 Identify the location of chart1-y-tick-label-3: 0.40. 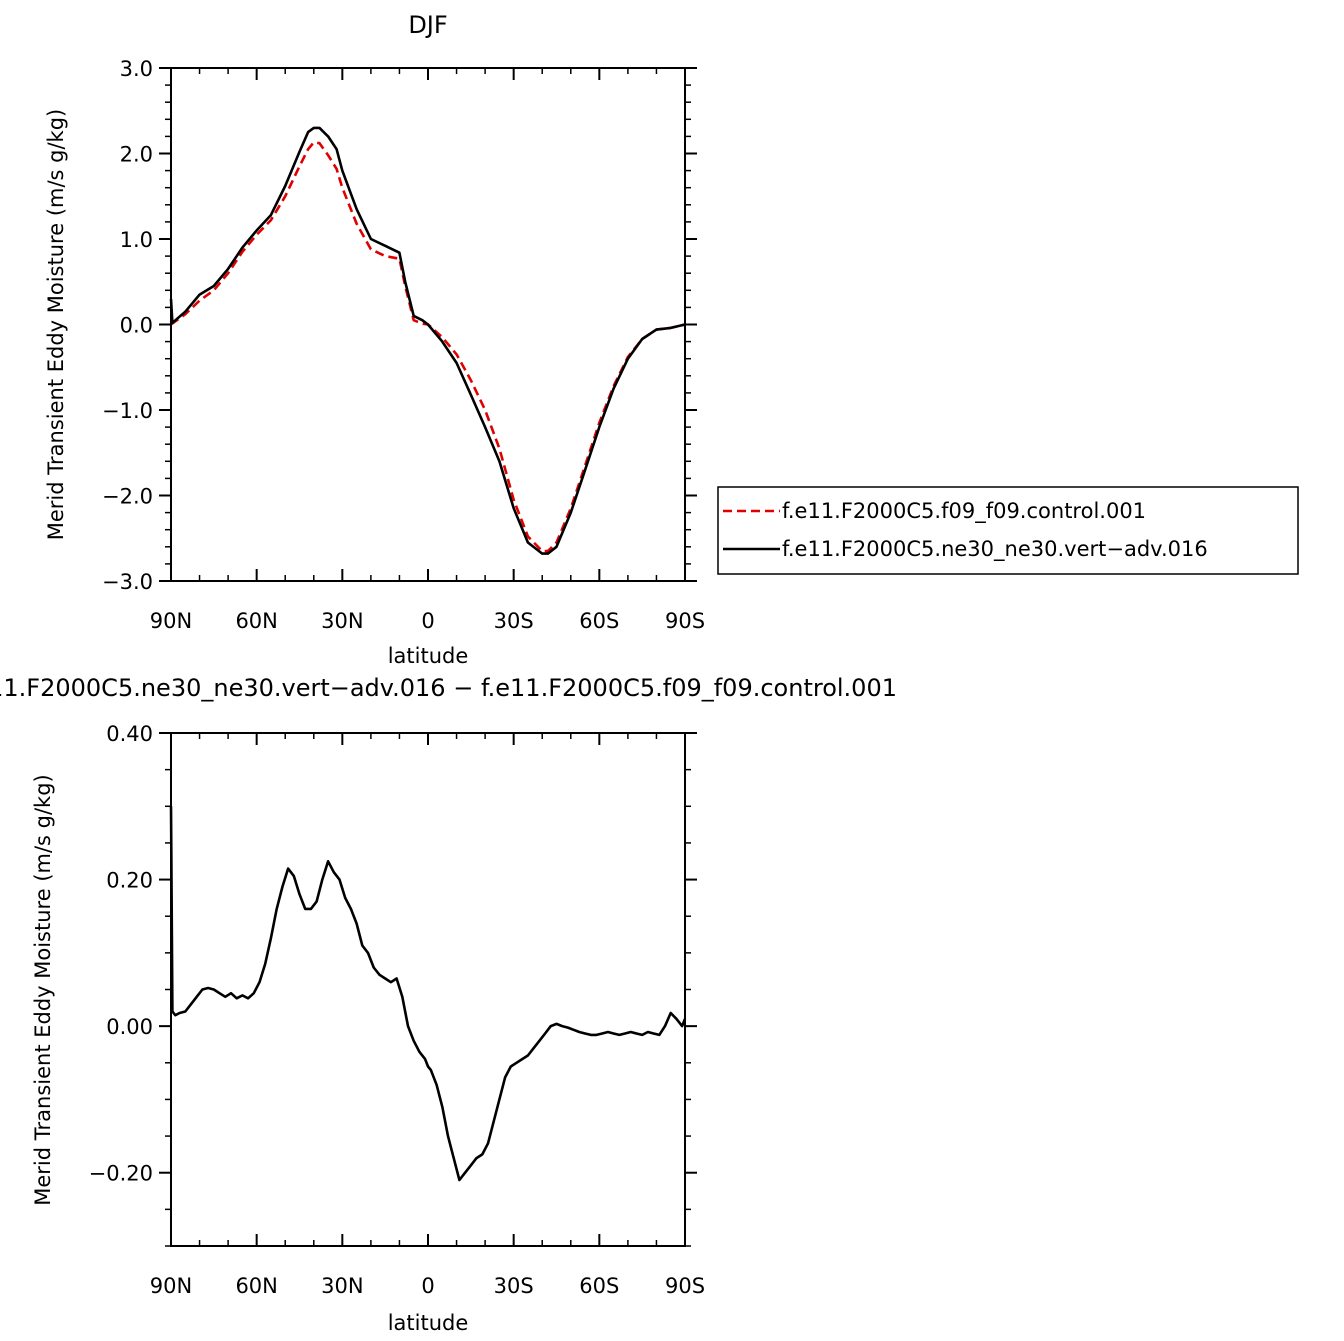
(129, 734).